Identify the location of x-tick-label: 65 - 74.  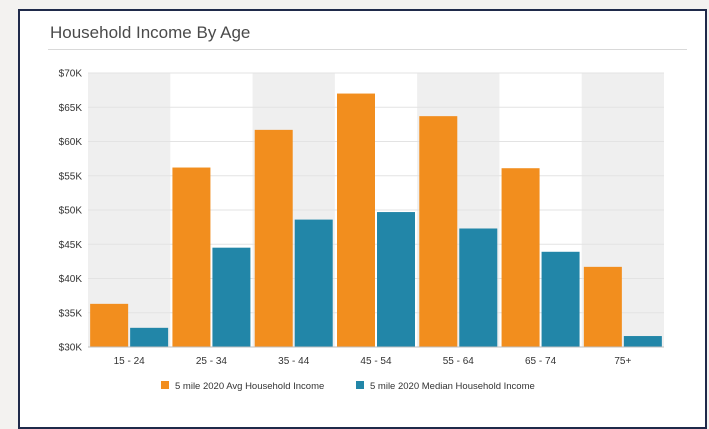
(541, 361).